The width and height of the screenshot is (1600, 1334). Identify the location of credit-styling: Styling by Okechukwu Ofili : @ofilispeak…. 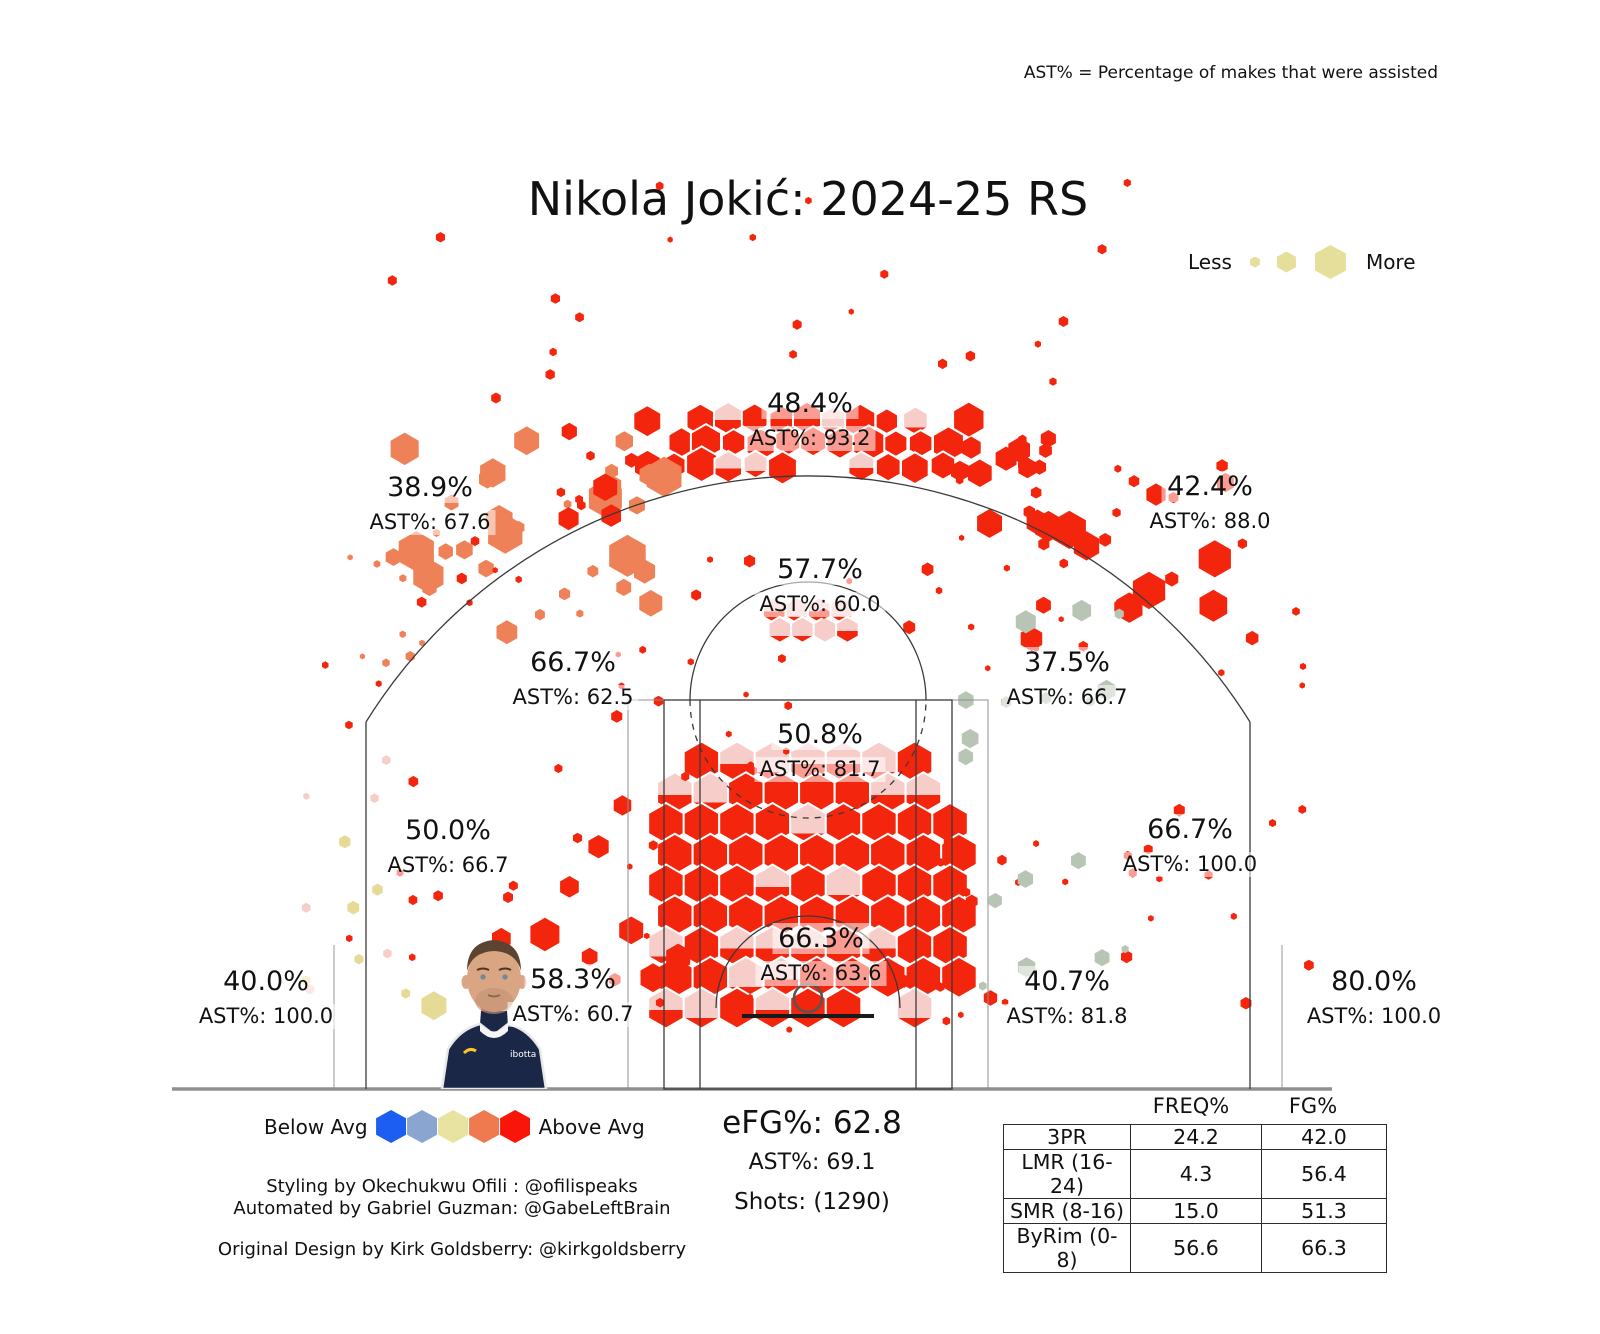
(452, 1186).